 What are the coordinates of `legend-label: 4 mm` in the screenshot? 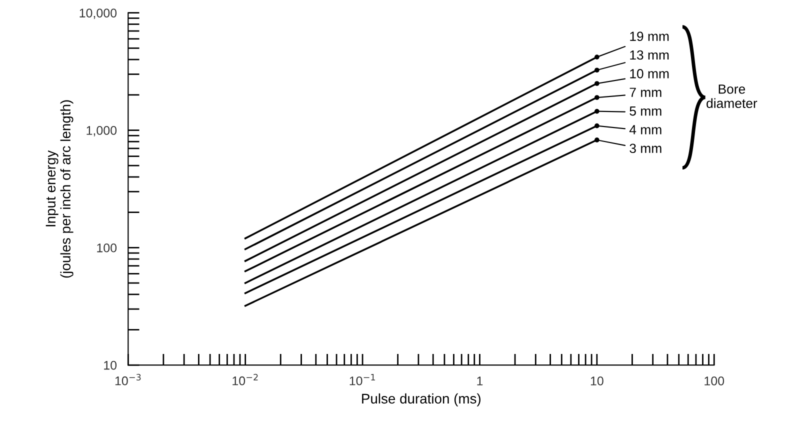 It's located at (645, 129).